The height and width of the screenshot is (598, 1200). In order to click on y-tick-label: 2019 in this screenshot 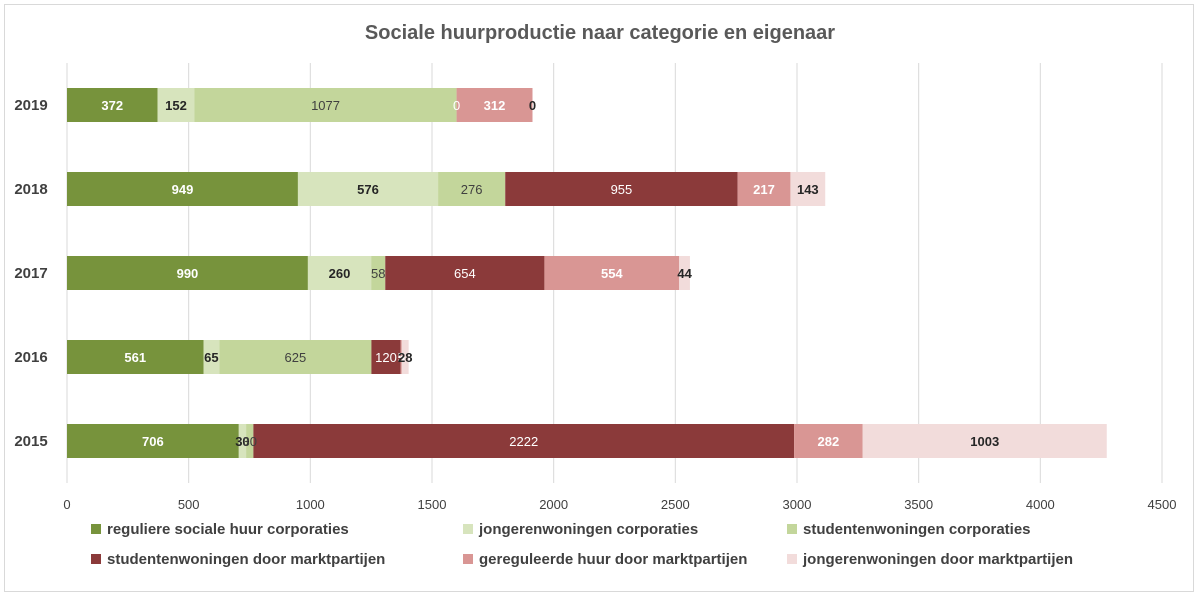, I will do `click(30, 105)`.